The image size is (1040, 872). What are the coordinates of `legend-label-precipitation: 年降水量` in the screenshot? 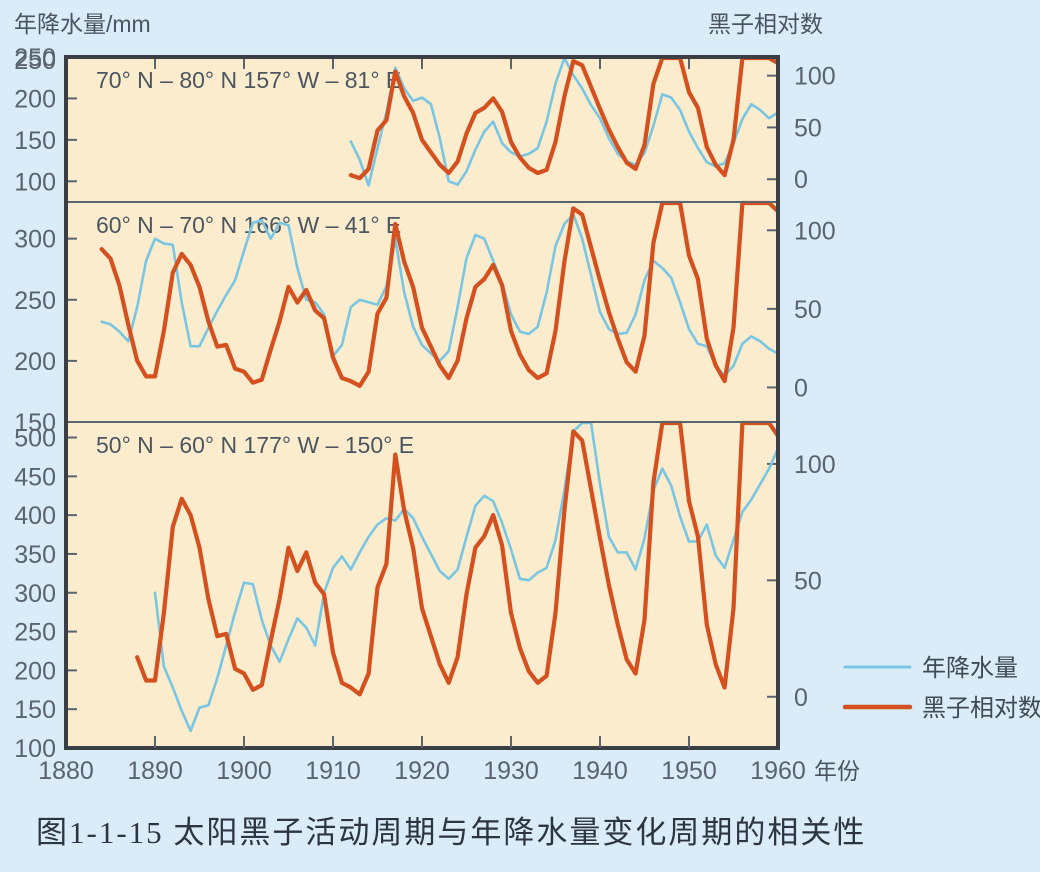 It's located at (970, 668).